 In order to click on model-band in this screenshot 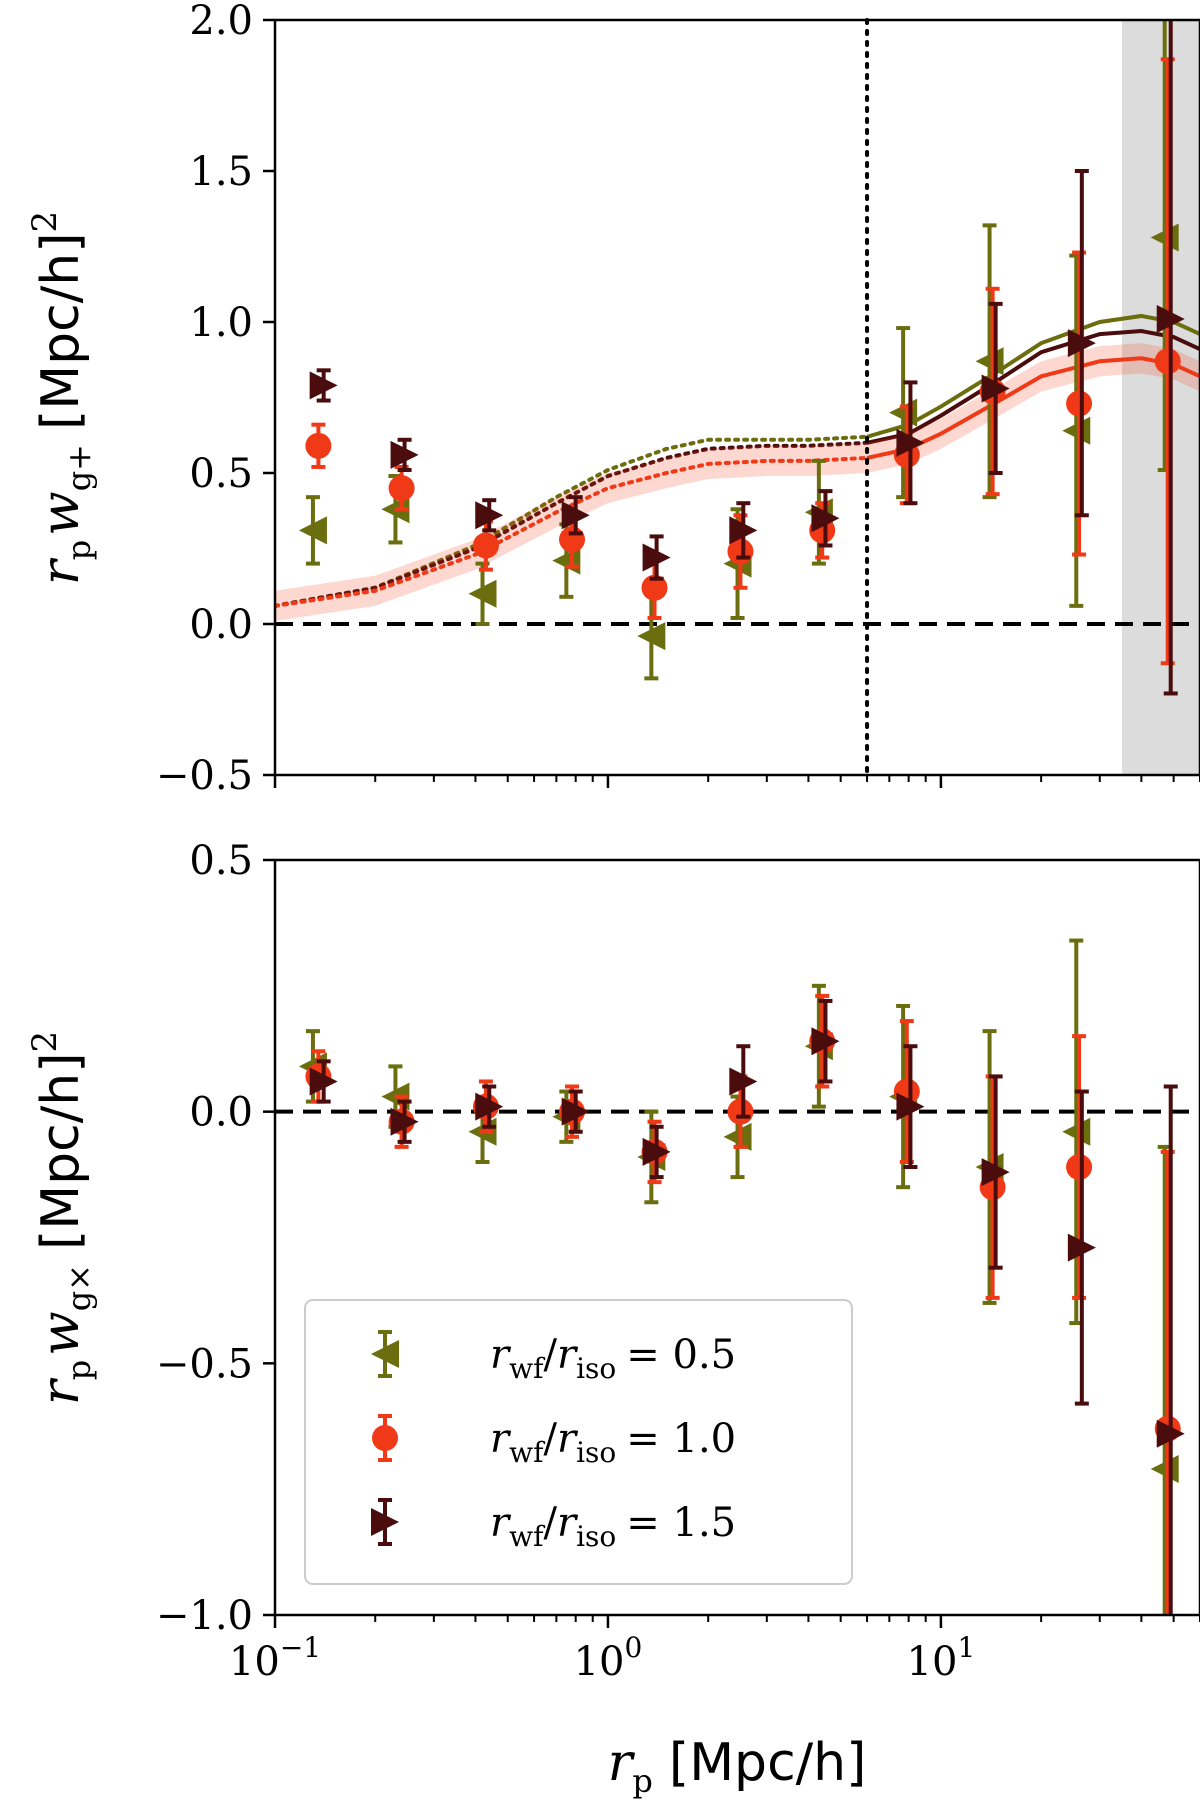, I will do `click(737, 482)`.